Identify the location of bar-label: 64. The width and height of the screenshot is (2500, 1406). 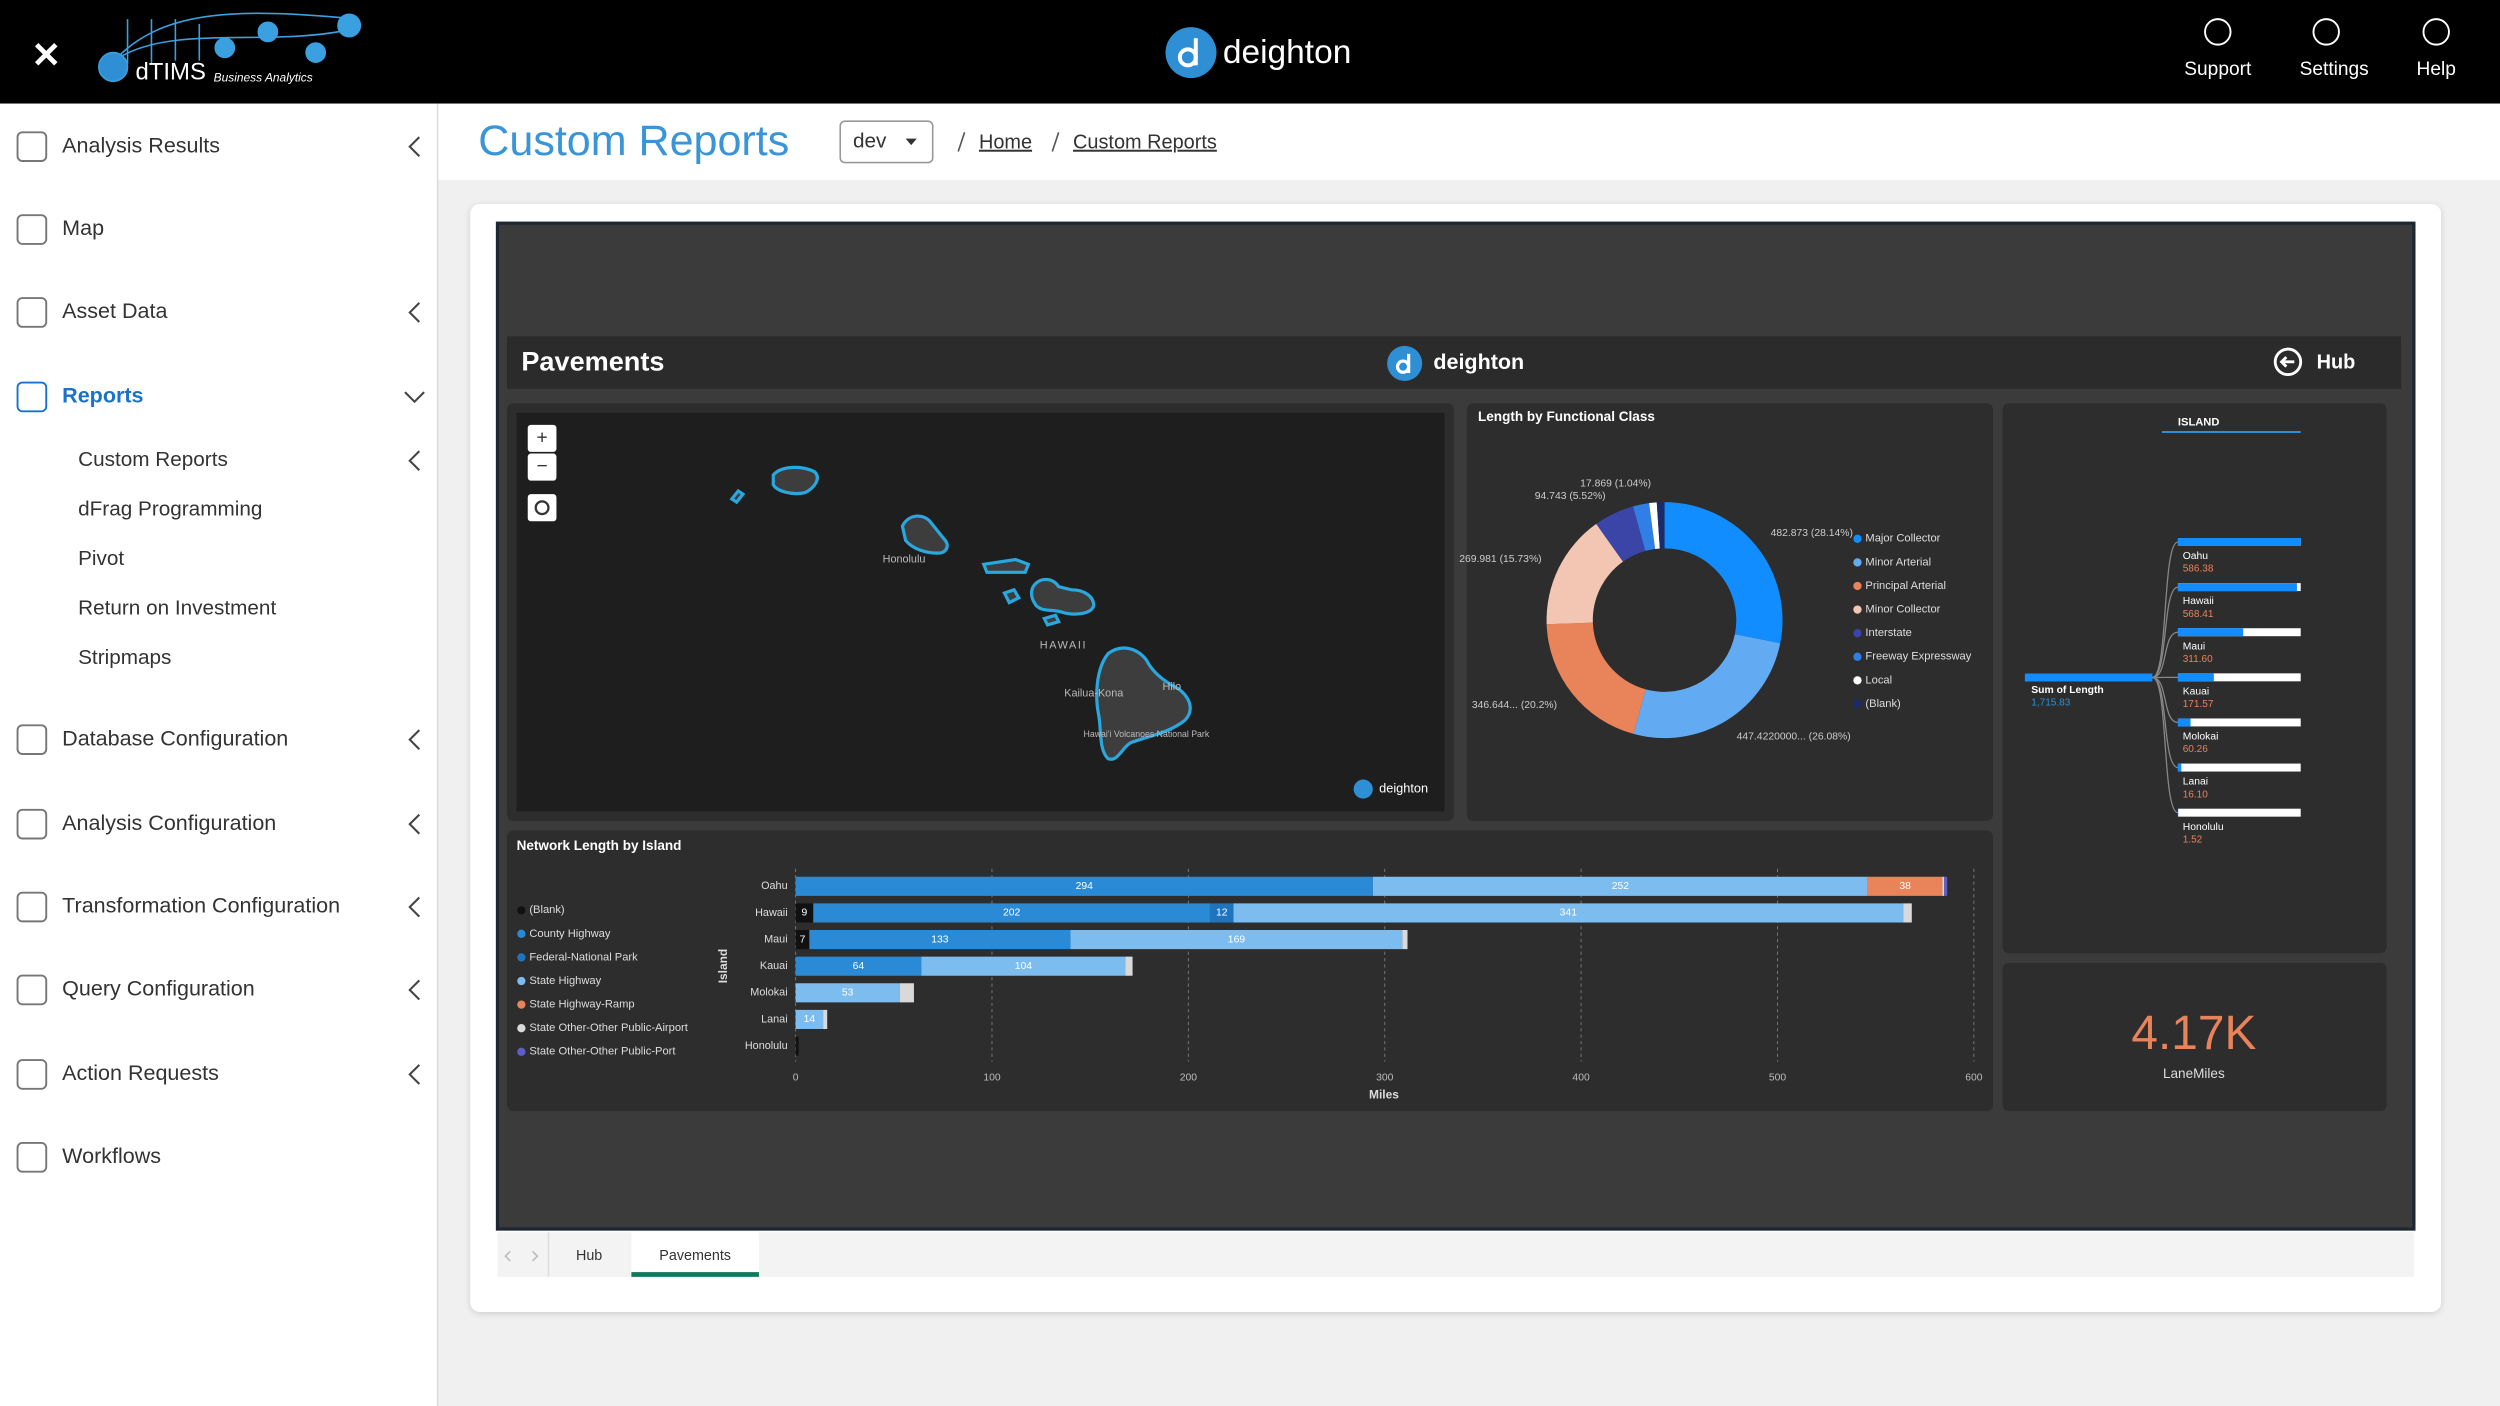
(859, 966).